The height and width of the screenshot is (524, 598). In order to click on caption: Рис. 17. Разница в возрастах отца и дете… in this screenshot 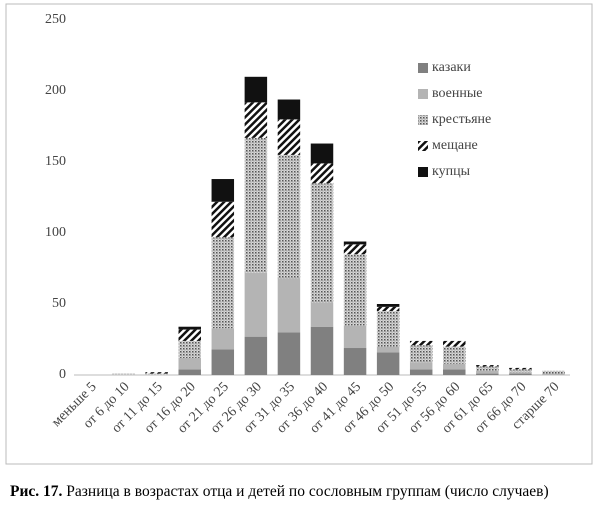, I will do `click(300, 492)`.